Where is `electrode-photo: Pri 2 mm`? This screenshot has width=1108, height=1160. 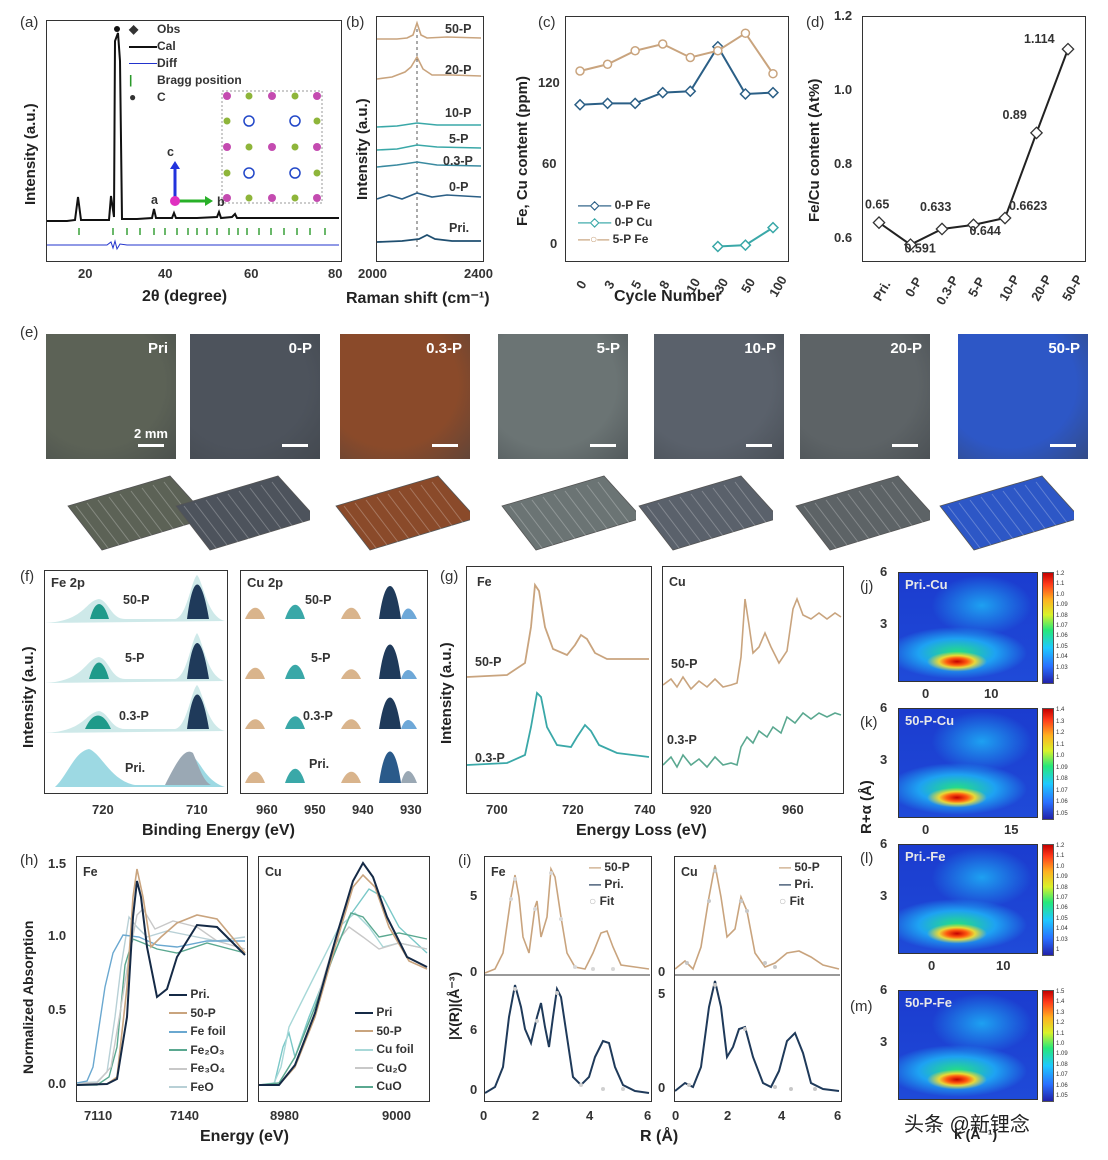
electrode-photo: Pri 2 mm is located at coordinates (111, 396).